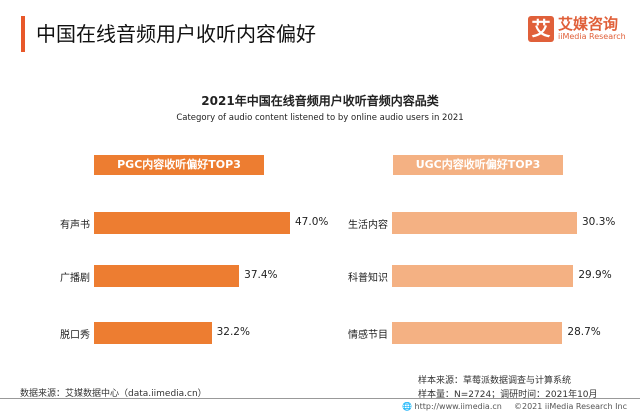  What do you see at coordinates (23, 34) in the screenshot?
I see `title-accent-bar` at bounding box center [23, 34].